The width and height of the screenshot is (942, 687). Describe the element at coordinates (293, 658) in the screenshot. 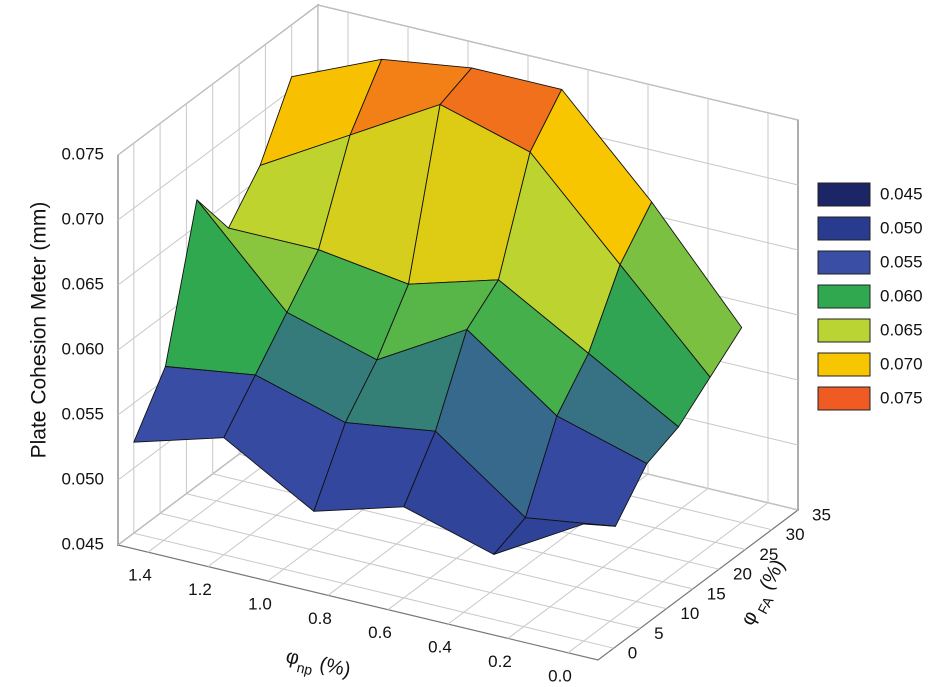

I see `x-axis-symbol: φ` at that location.